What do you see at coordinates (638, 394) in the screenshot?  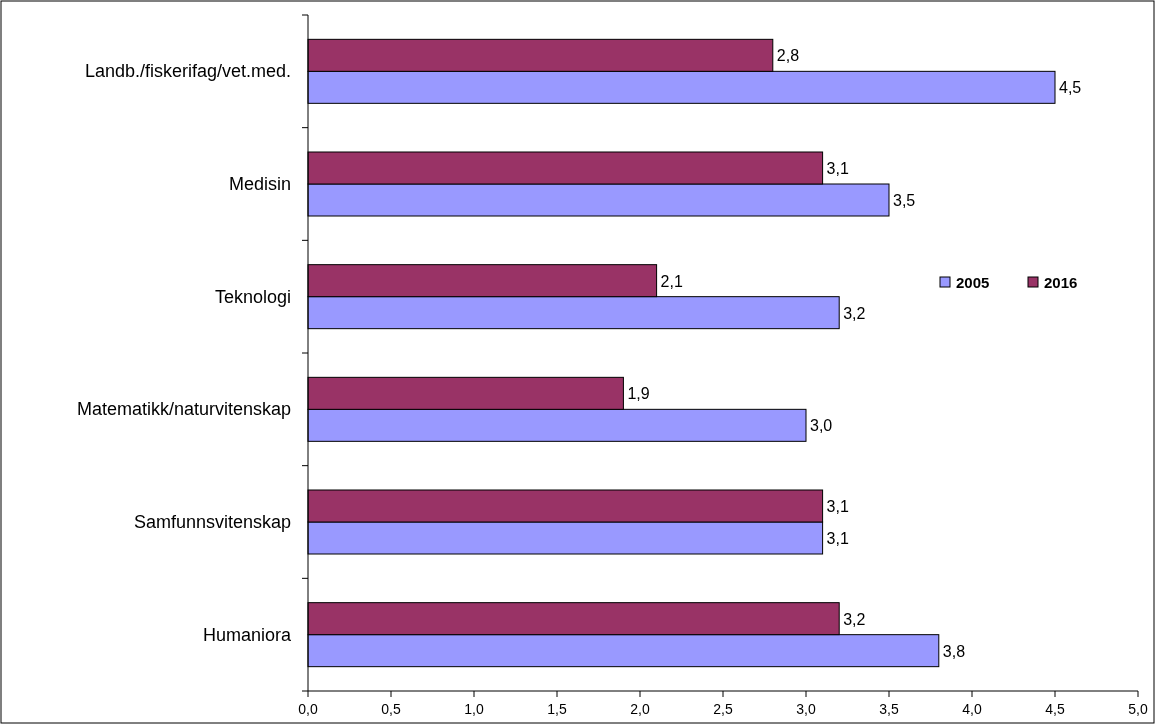 I see `data-label: 1,9` at bounding box center [638, 394].